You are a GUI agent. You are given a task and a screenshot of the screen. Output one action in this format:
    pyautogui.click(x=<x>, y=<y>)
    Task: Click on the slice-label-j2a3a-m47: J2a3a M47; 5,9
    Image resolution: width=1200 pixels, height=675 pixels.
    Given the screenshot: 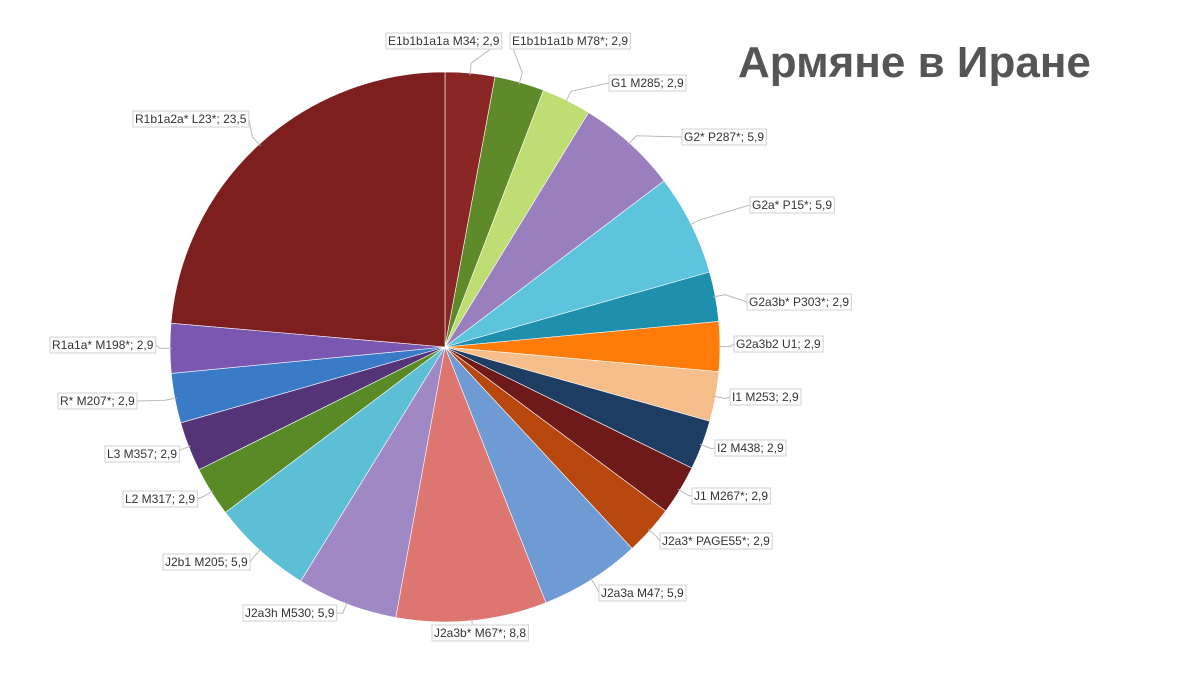 What is the action you would take?
    pyautogui.click(x=642, y=593)
    